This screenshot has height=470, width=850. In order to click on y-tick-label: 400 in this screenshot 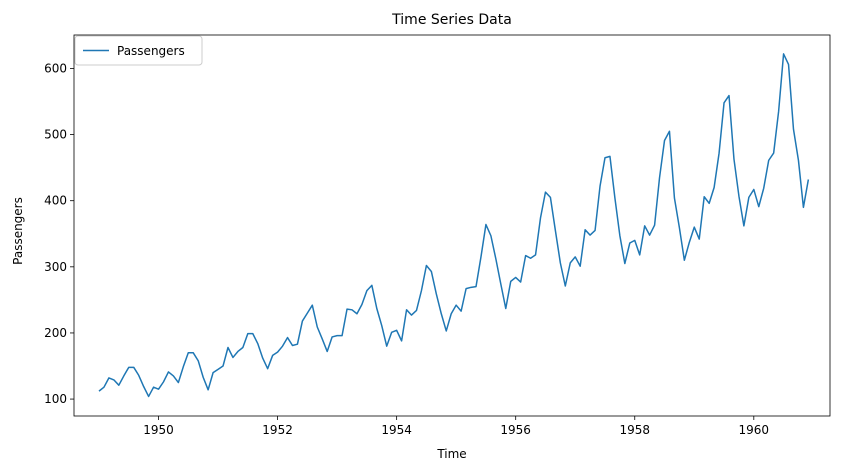, I will do `click(55, 201)`.